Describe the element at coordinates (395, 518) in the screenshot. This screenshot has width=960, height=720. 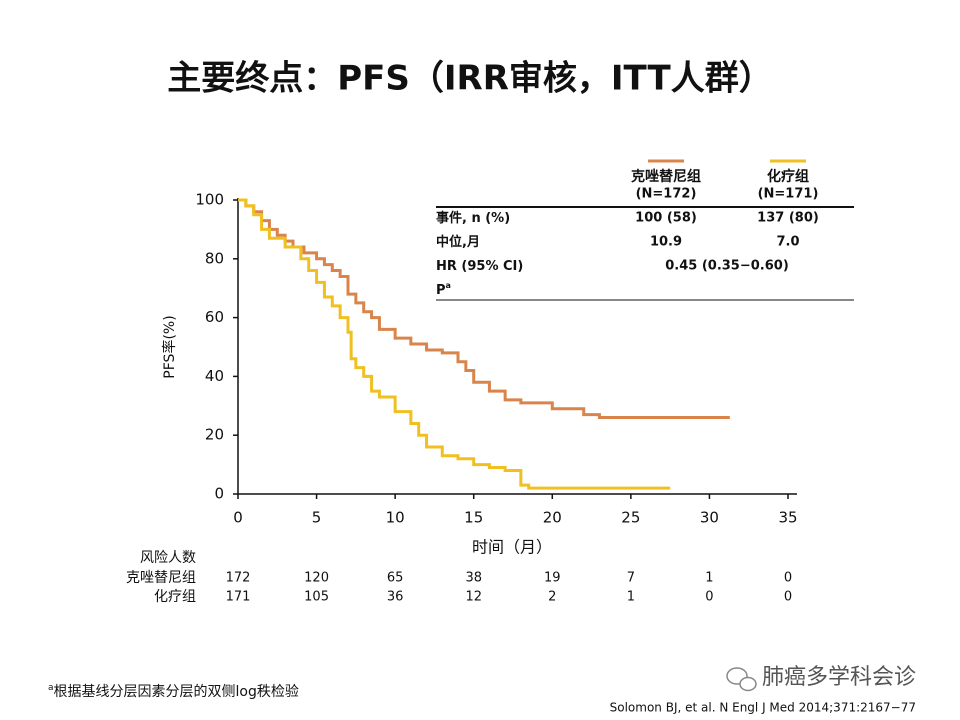
I see `x-tick-label: 10` at that location.